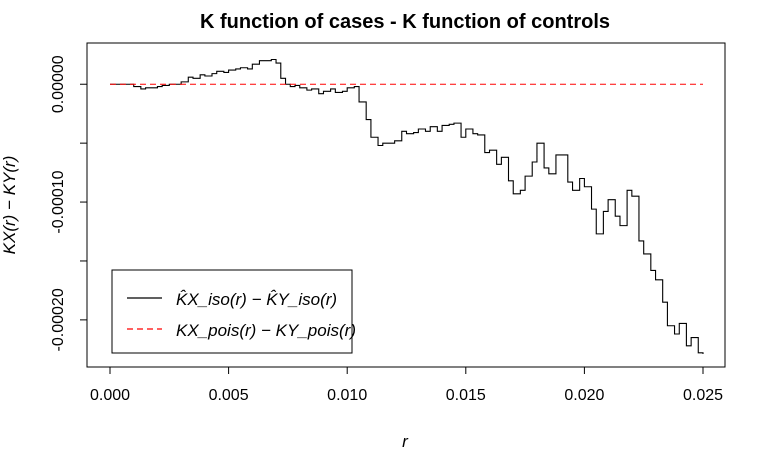 This screenshot has width=770, height=475. What do you see at coordinates (466, 395) in the screenshot?
I see `x-tick-label: 0.015` at bounding box center [466, 395].